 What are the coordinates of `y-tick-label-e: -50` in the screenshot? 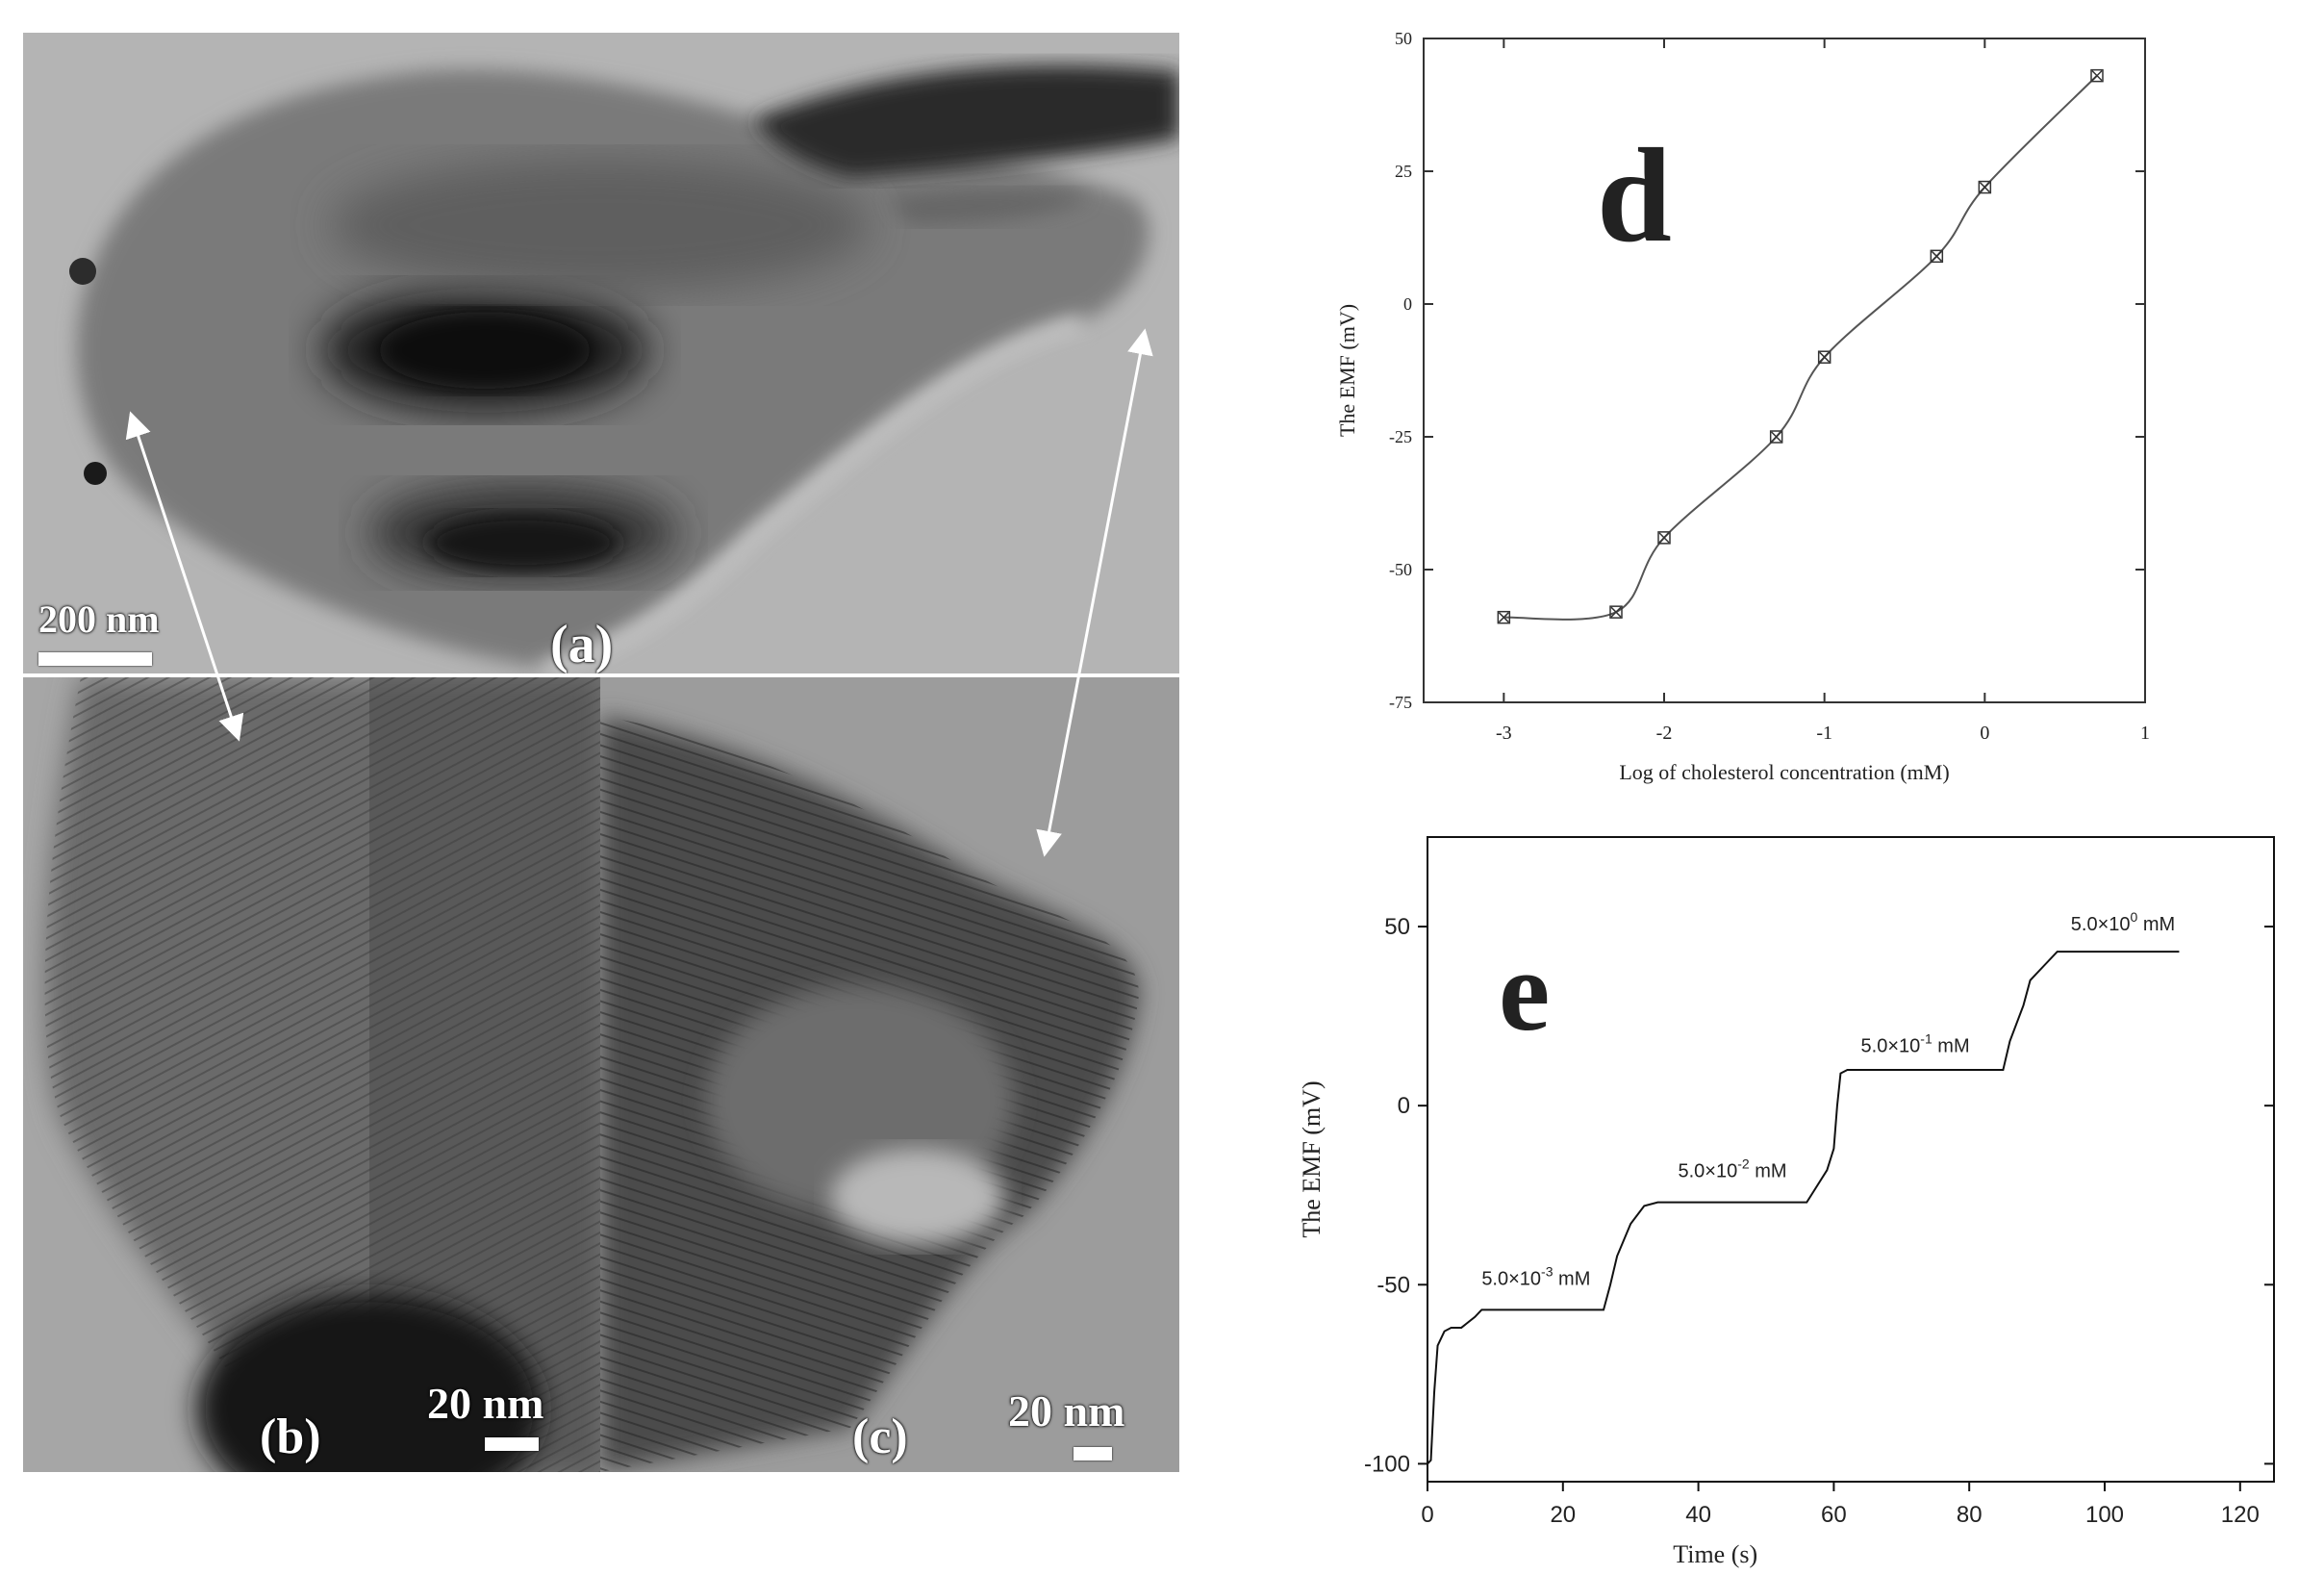 It's located at (1393, 1285).